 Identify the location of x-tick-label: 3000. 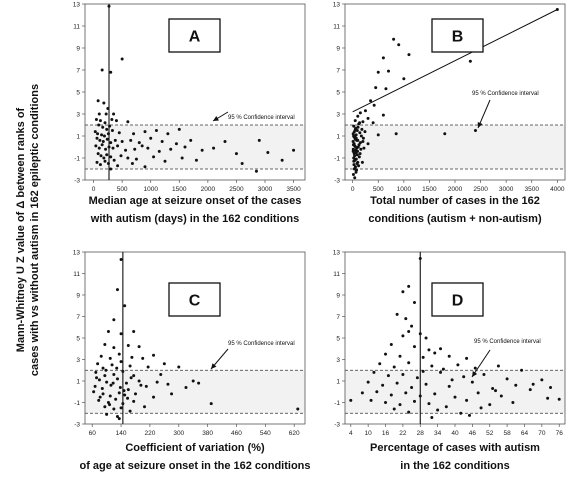
(265, 189).